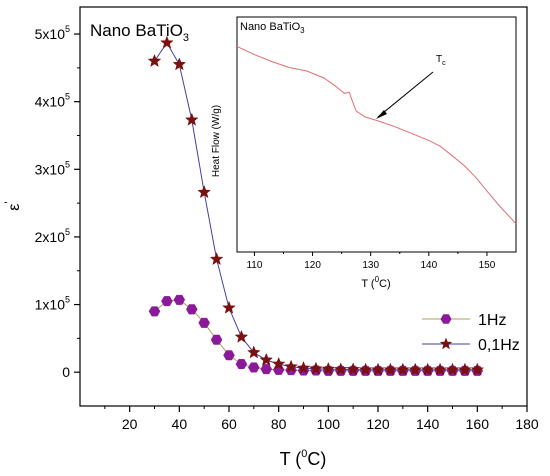  I want to click on inset-y-axis-label: Heat Flow (W/g), so click(216, 141).